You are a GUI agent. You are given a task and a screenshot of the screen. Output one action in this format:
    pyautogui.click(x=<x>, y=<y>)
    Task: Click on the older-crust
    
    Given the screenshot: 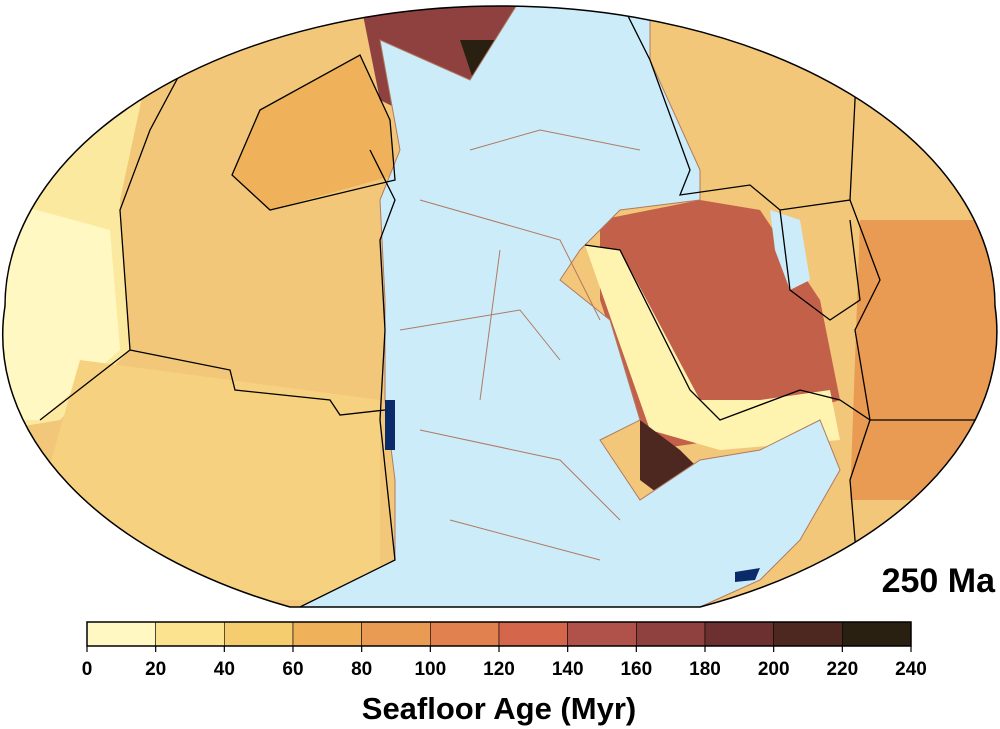 What is the action you would take?
    pyautogui.click(x=210, y=480)
    